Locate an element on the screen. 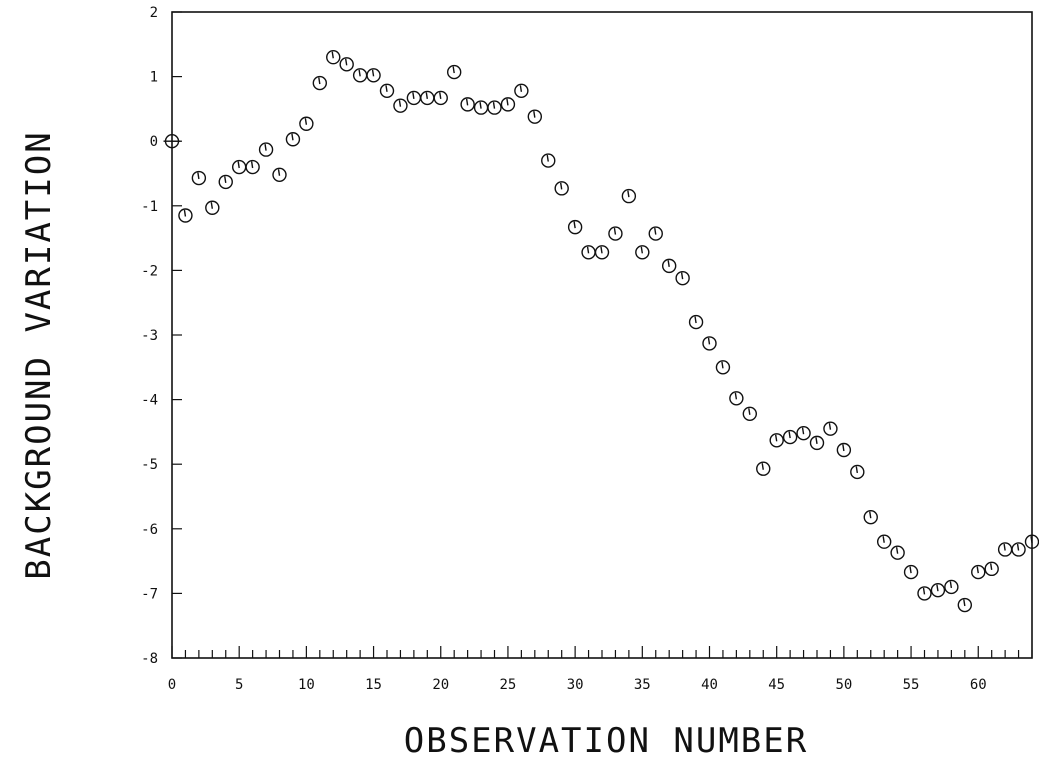  y-tick-label: 0 is located at coordinates (154, 142).